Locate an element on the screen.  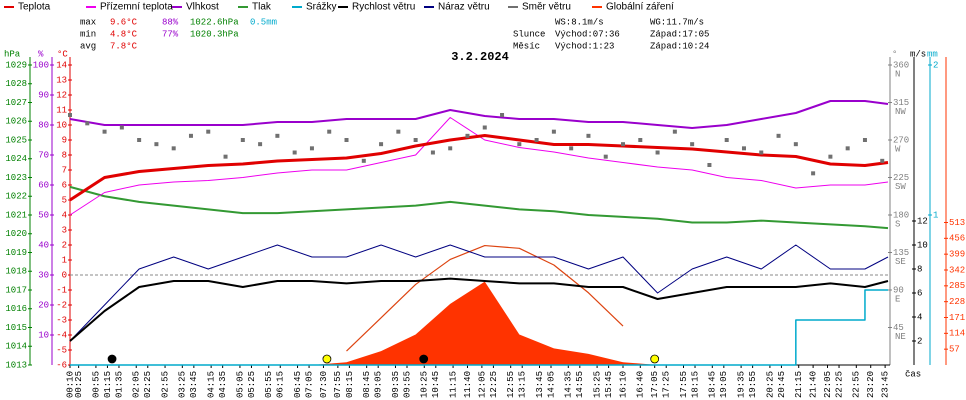
stats-value: 1022.6hPa is located at coordinates (214, 22).